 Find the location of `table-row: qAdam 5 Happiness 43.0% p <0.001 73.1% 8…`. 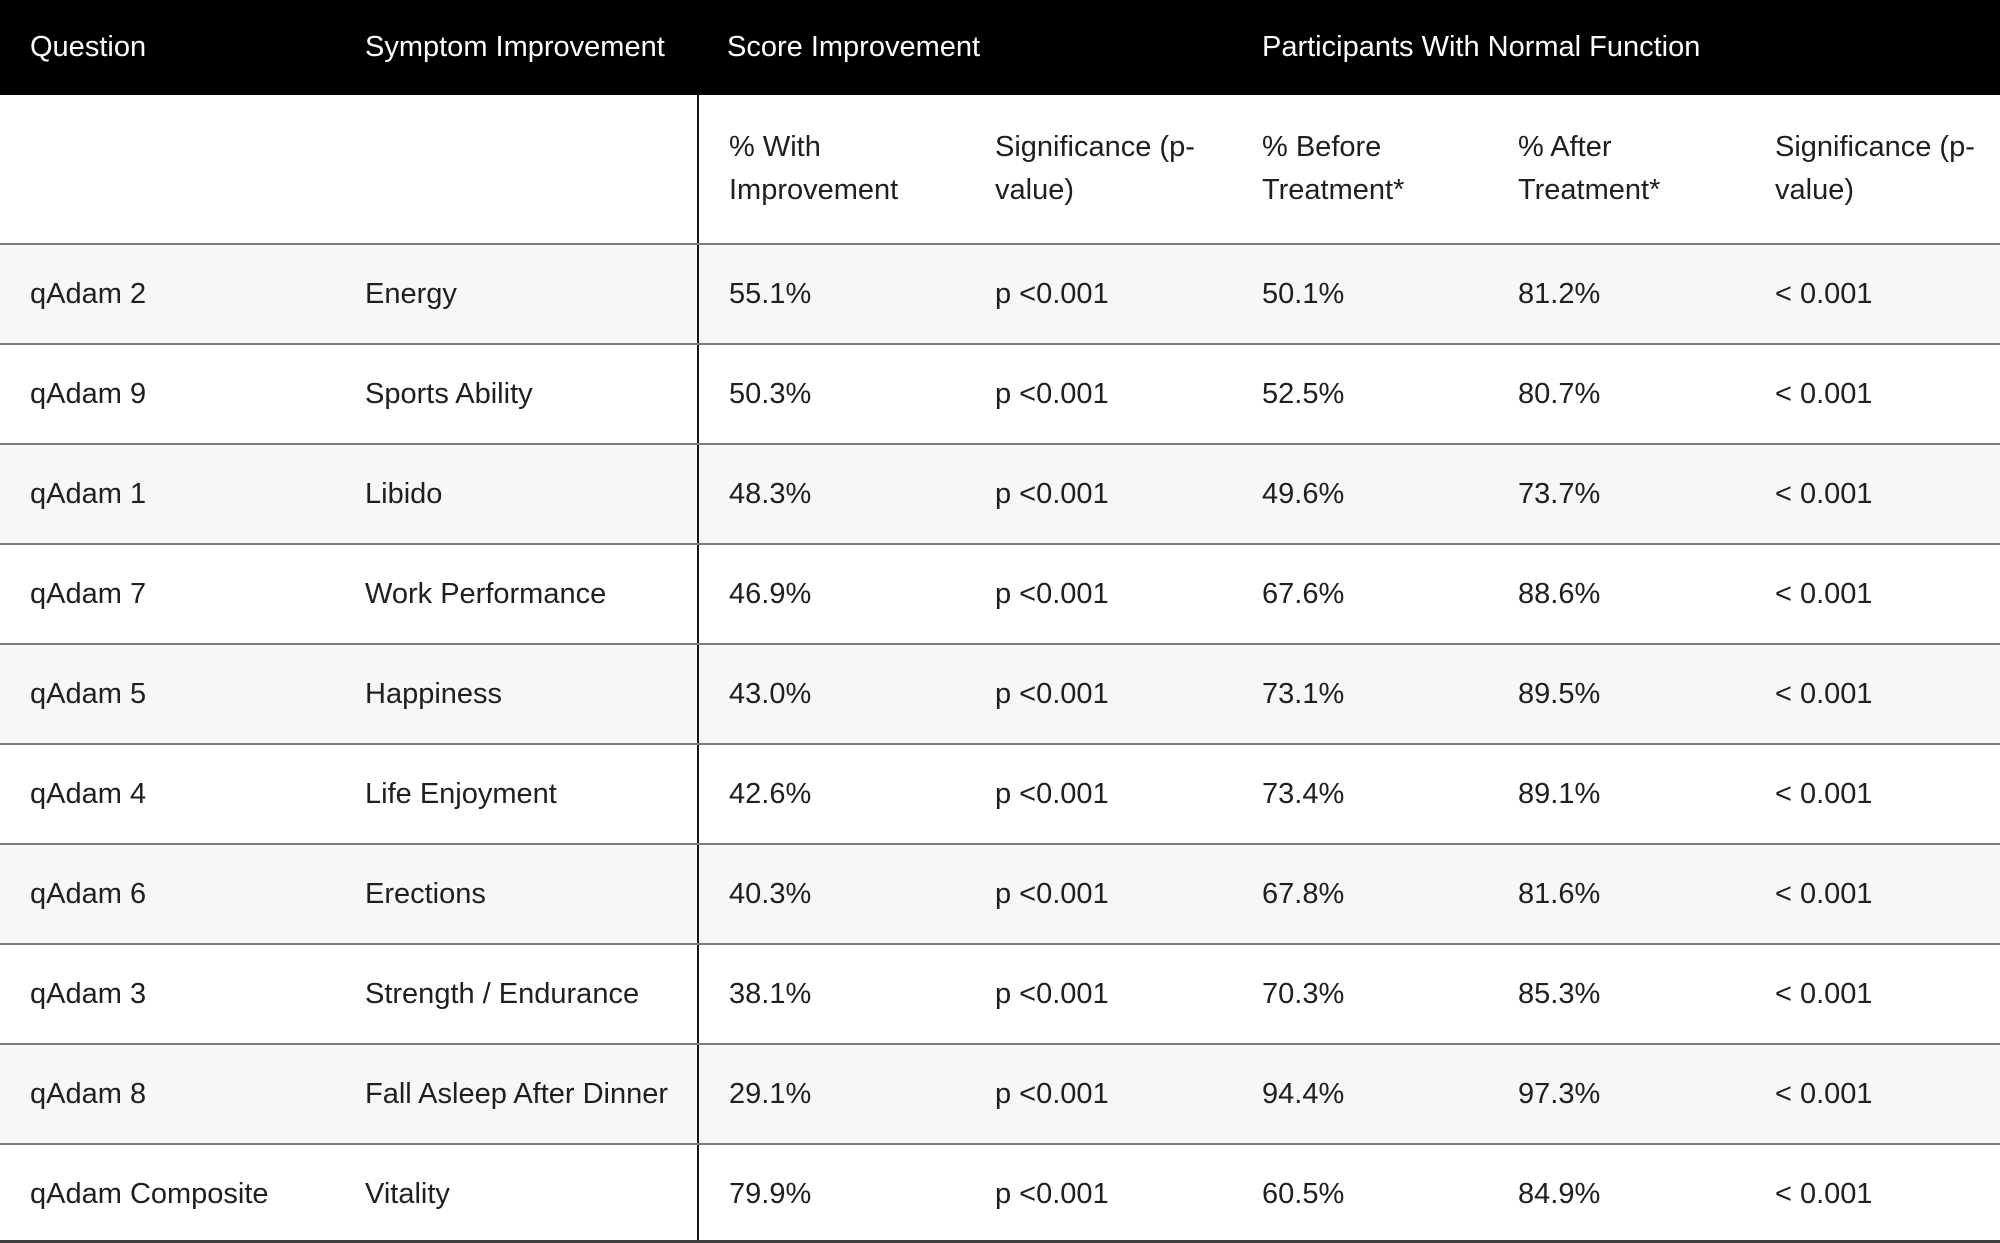

table-row: qAdam 5 Happiness 43.0% p <0.001 73.1% 8… is located at coordinates (1000, 693).